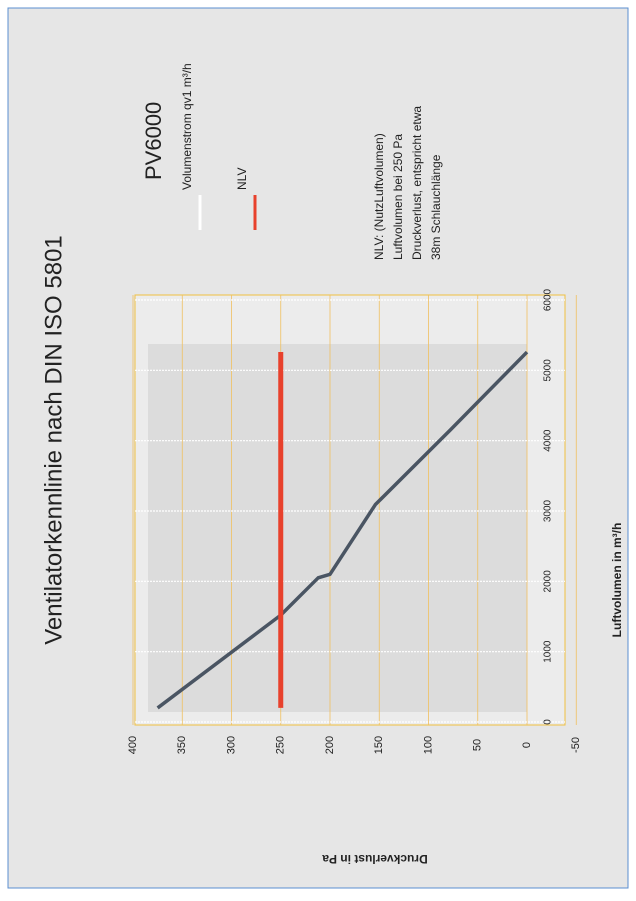 The image size is (636, 901). I want to click on note-line: Druckverlust, entspricht etwa, so click(417, 183).